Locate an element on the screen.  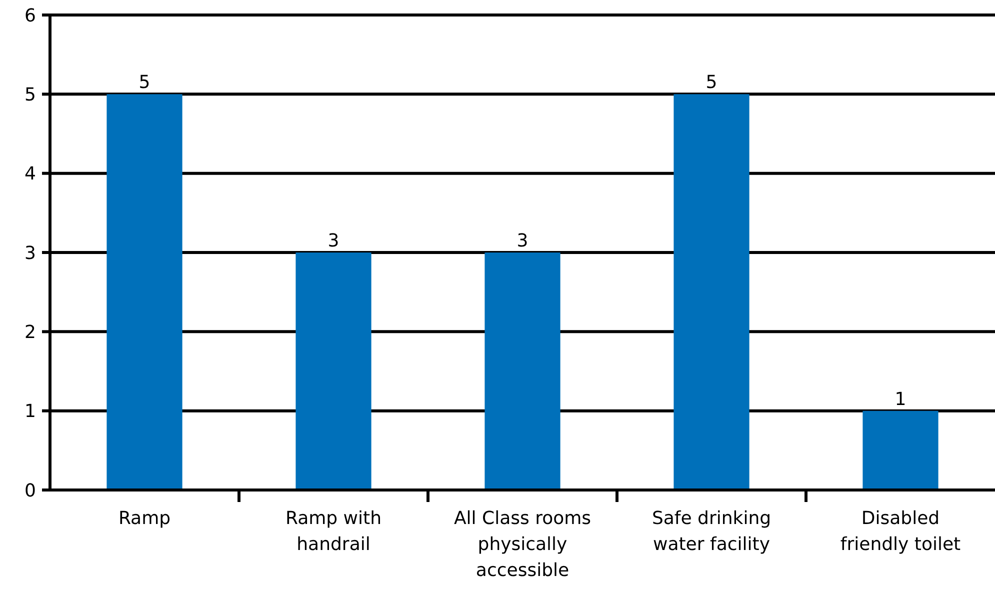
x-tick-label: All Class rooms physically accessible is located at coordinates (523, 544).